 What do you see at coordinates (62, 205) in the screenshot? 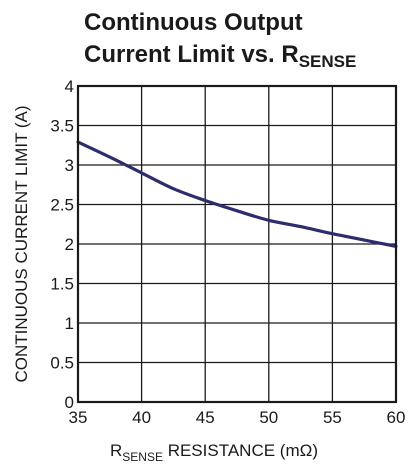
I see `y-tick-label: 2.5` at bounding box center [62, 205].